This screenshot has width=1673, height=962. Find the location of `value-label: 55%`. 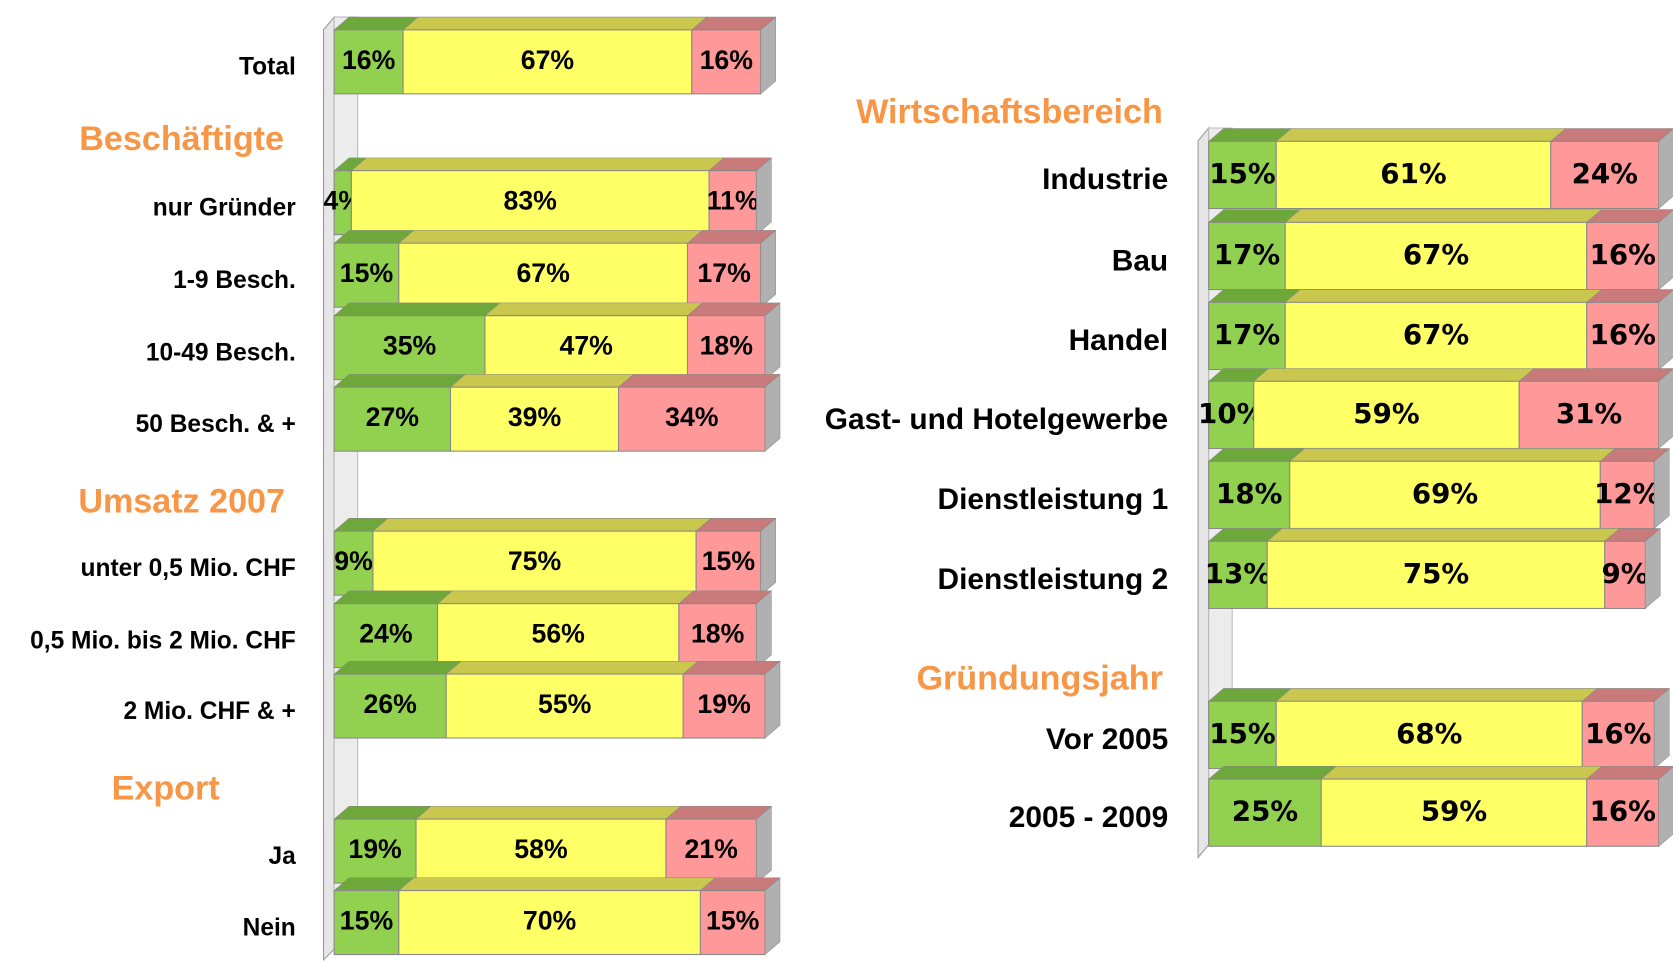

value-label: 55% is located at coordinates (564, 704).